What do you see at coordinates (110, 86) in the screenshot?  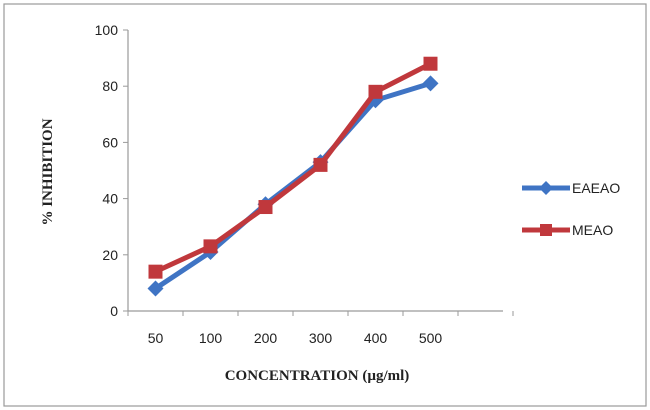 I see `y-tick-label: 80` at bounding box center [110, 86].